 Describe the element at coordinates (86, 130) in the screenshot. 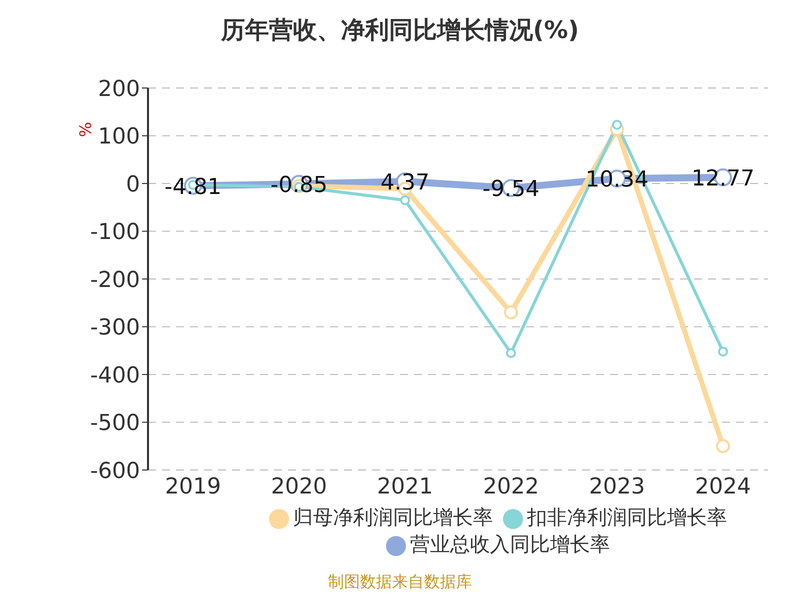

I see `y-axis-title: %` at that location.